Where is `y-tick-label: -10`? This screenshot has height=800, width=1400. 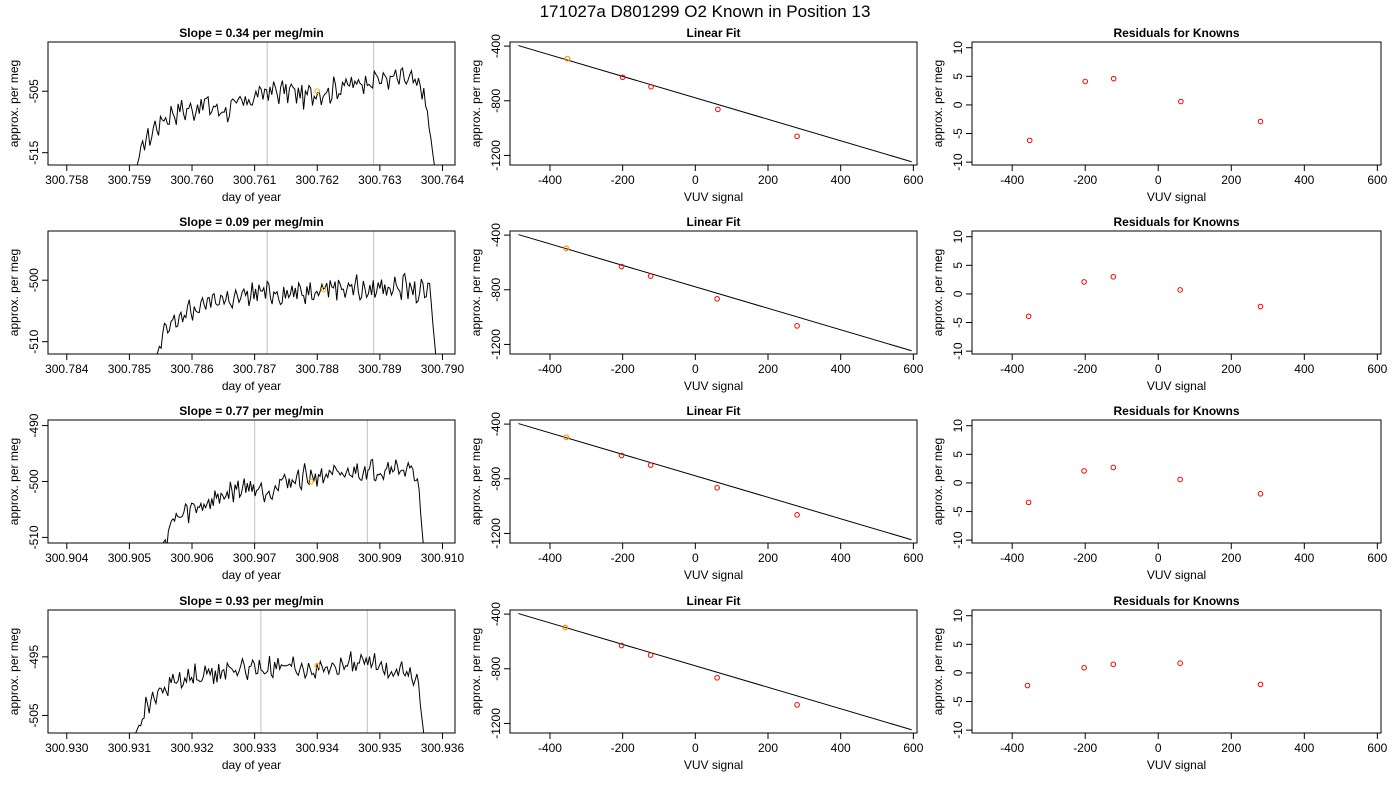
y-tick-label: -10 is located at coordinates (958, 540).